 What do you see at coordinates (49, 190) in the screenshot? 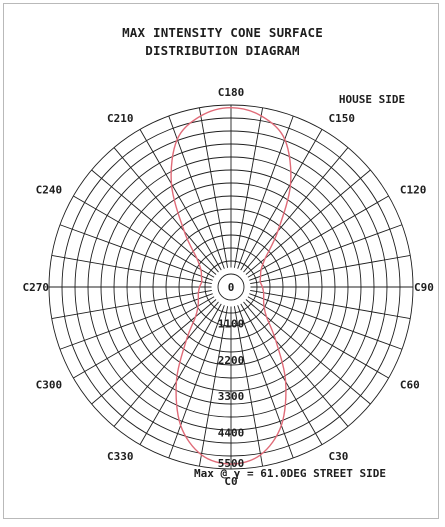
I see `angle-label: C240` at bounding box center [49, 190].